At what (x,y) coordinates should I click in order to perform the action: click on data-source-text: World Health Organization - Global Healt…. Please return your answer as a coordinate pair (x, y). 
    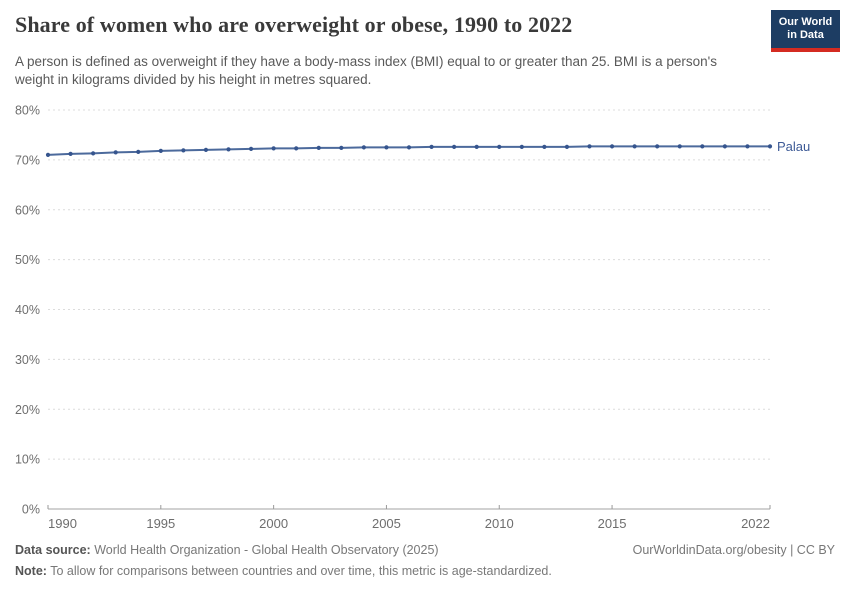
    Looking at the image, I should click on (264, 550).